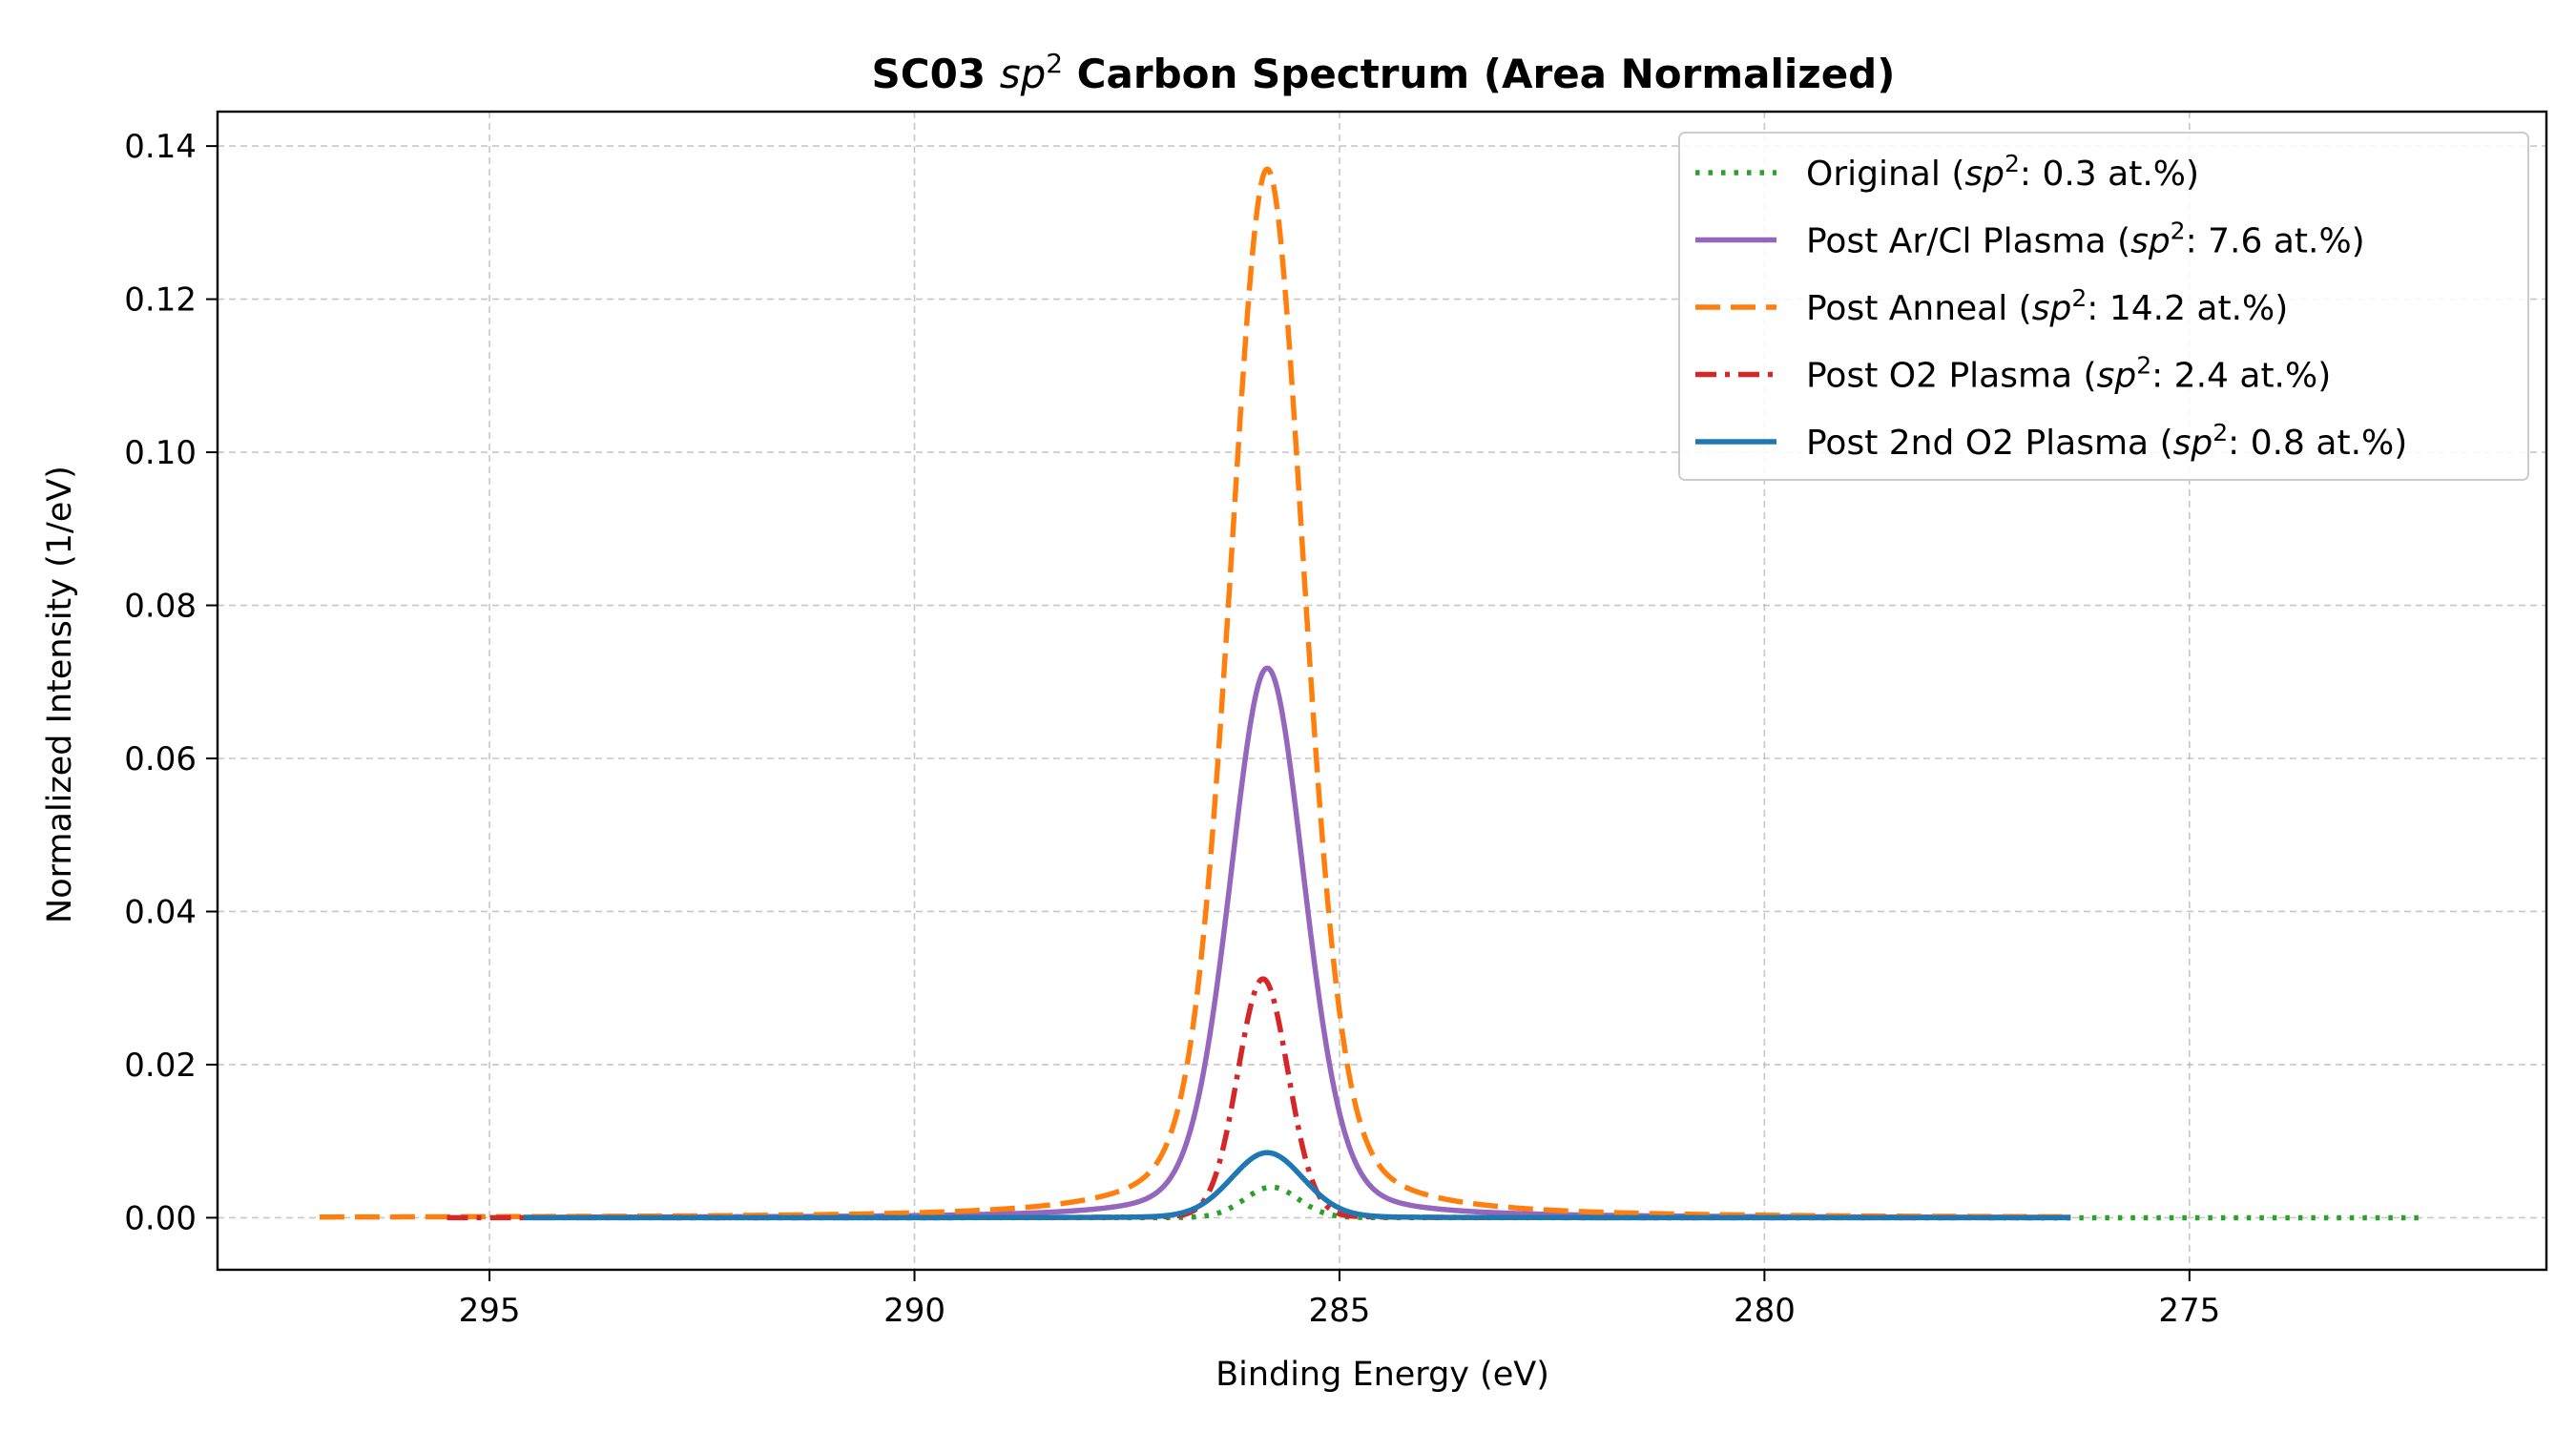  I want to click on legend-entry-label: Post Anneal (sp2: 14.2 at.%), so click(2047, 306).